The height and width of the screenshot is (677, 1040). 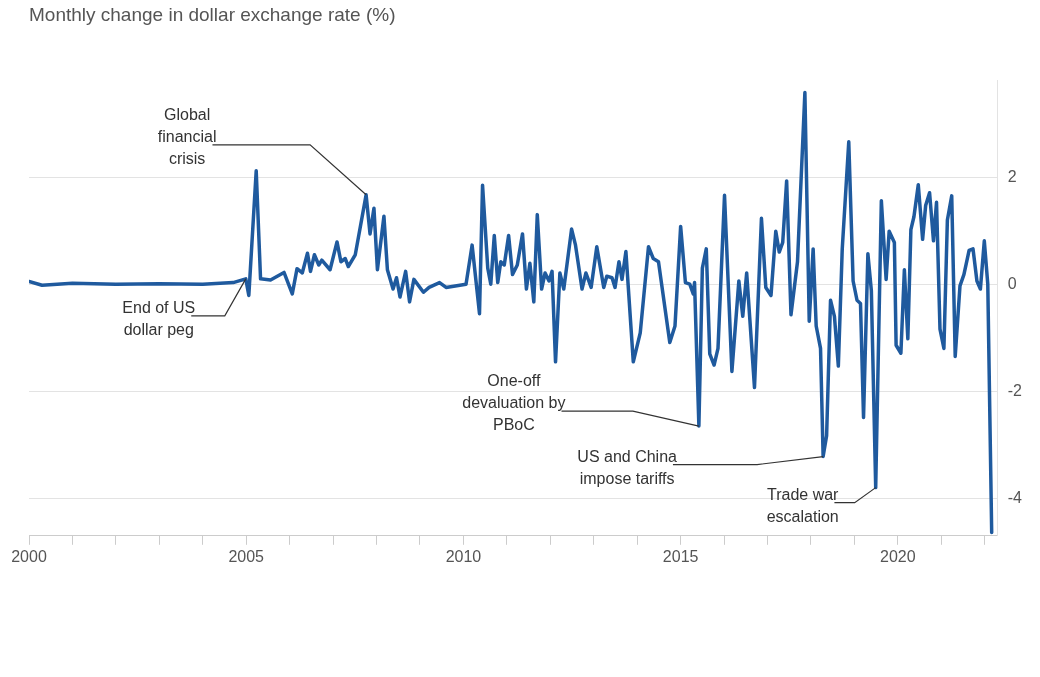 What do you see at coordinates (212, 14) in the screenshot?
I see `chart-title: Monthly change in dollar exchange rate (%)` at bounding box center [212, 14].